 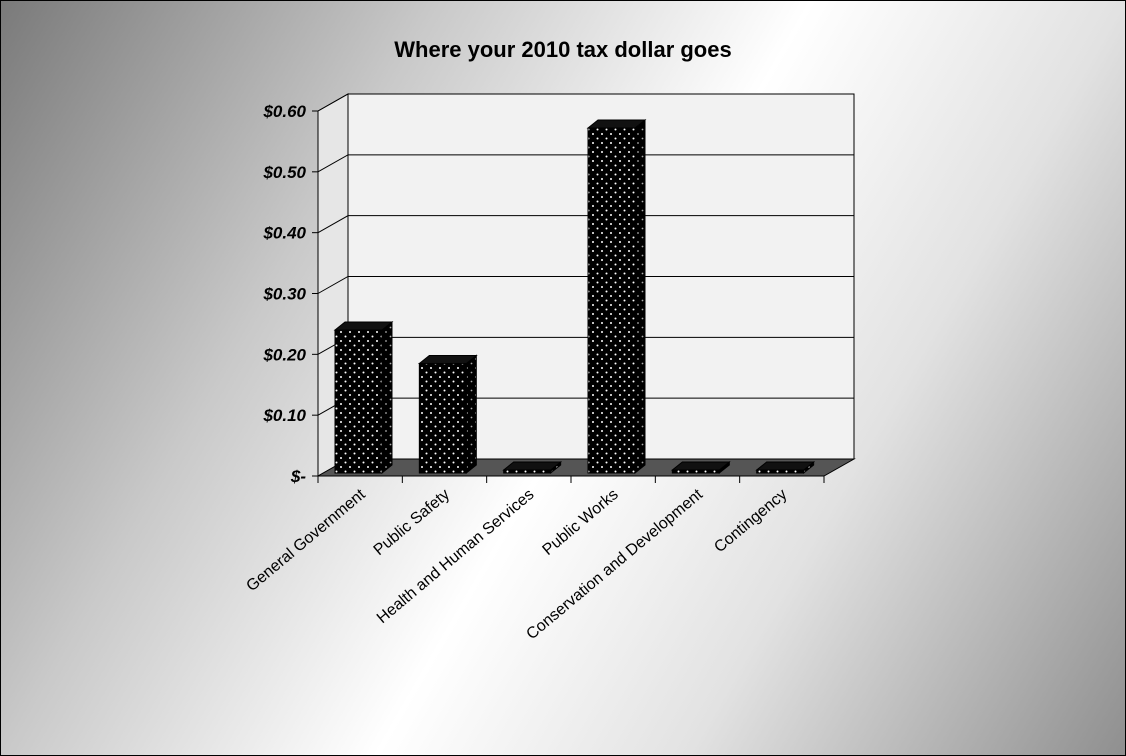 What do you see at coordinates (284, 294) in the screenshot?
I see `y-tick-label: $0.30` at bounding box center [284, 294].